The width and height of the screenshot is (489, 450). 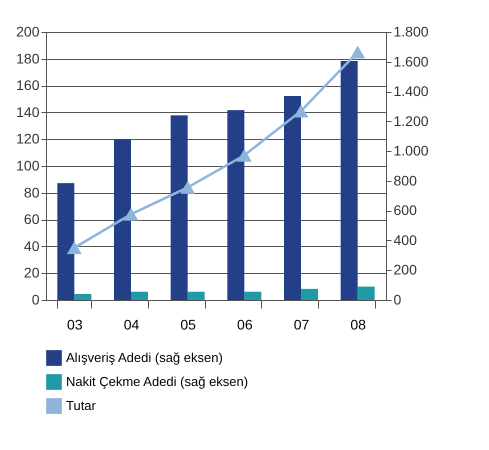 What do you see at coordinates (406, 270) in the screenshot?
I see `y2-tick-label: 200` at bounding box center [406, 270].